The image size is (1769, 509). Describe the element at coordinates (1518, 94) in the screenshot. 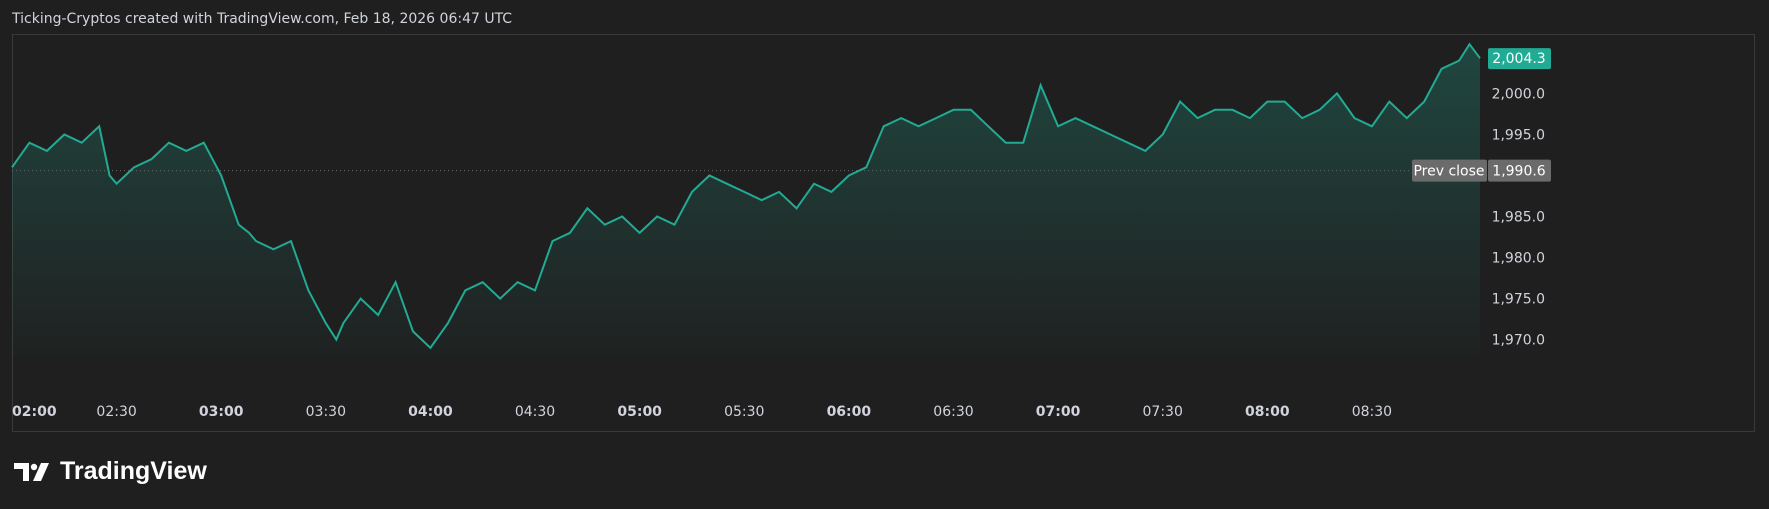

I see `y-tick-label: 2,000.0` at that location.